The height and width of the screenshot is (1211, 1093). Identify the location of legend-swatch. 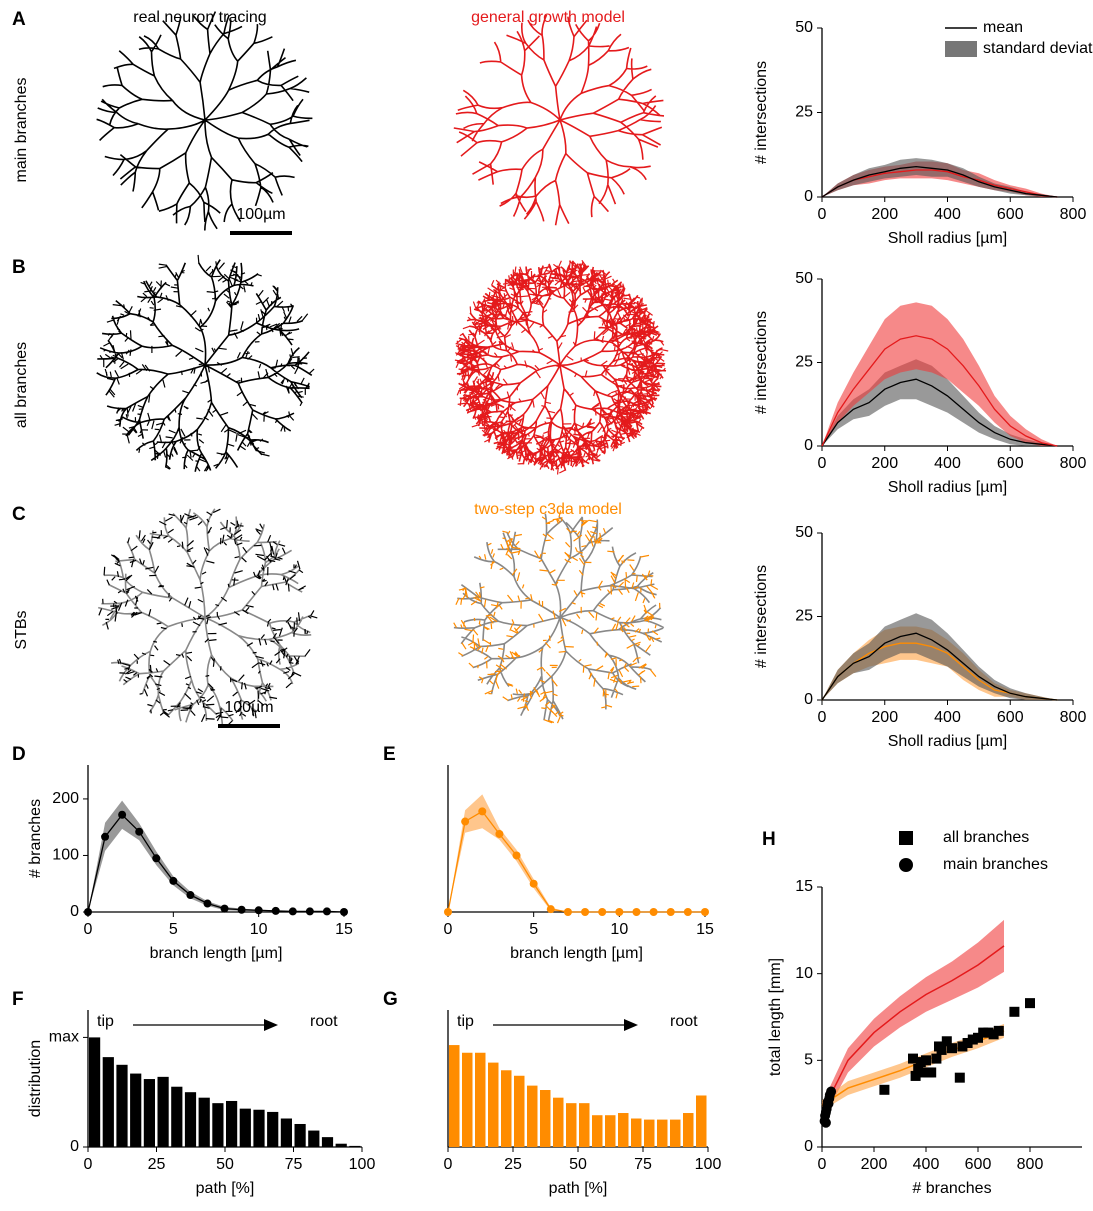
(961, 49).